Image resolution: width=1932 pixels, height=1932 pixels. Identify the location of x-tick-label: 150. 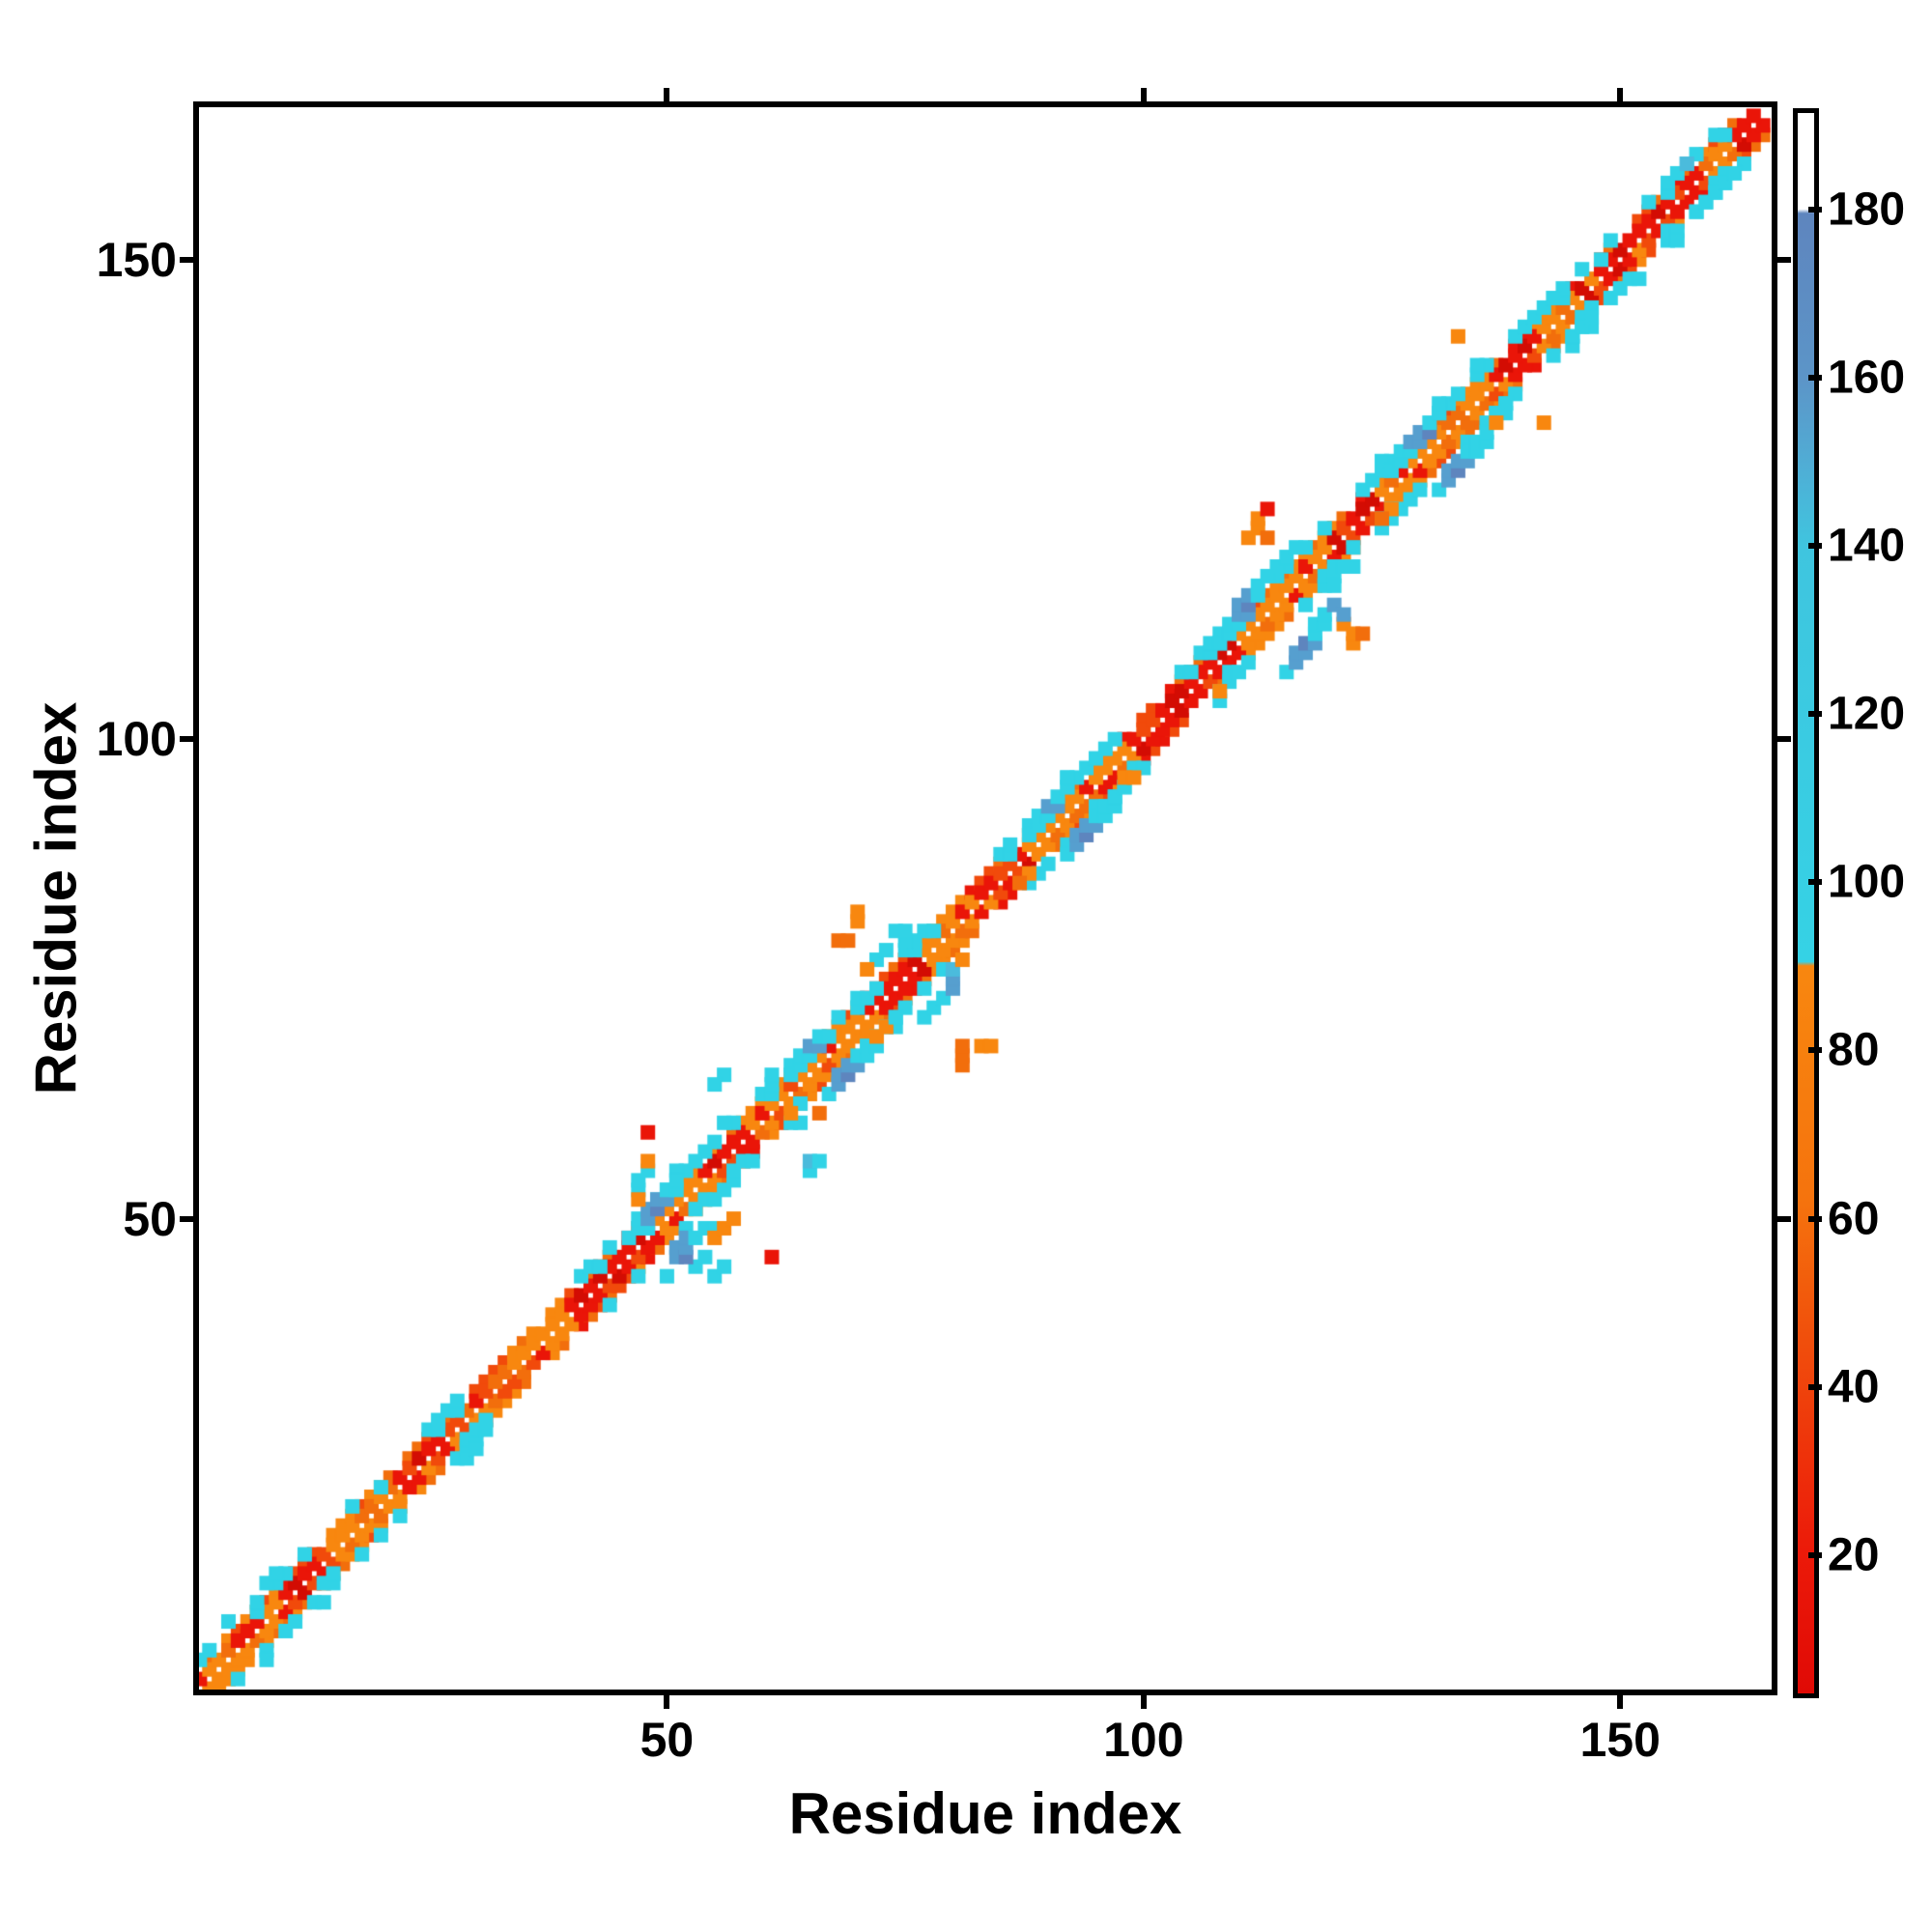
(1620, 1740).